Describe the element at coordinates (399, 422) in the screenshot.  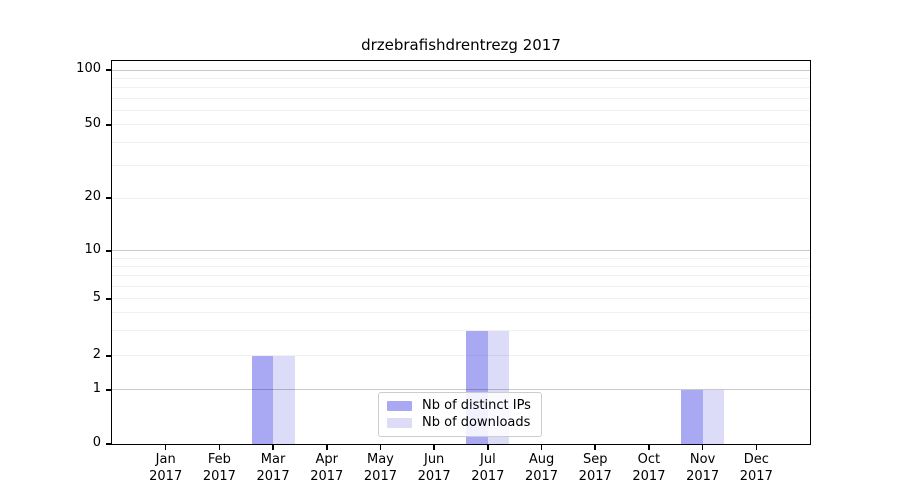
I see `legend-swatch-downloads` at that location.